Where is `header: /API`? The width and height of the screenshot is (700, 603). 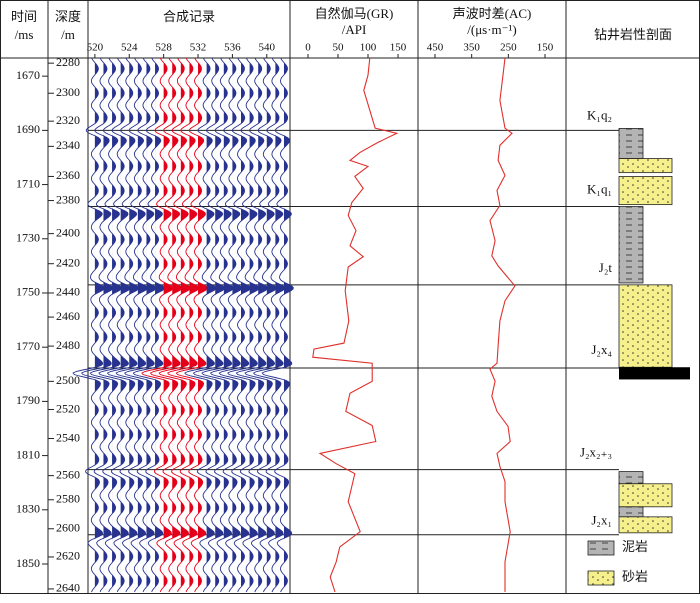 header: /API is located at coordinates (354, 29).